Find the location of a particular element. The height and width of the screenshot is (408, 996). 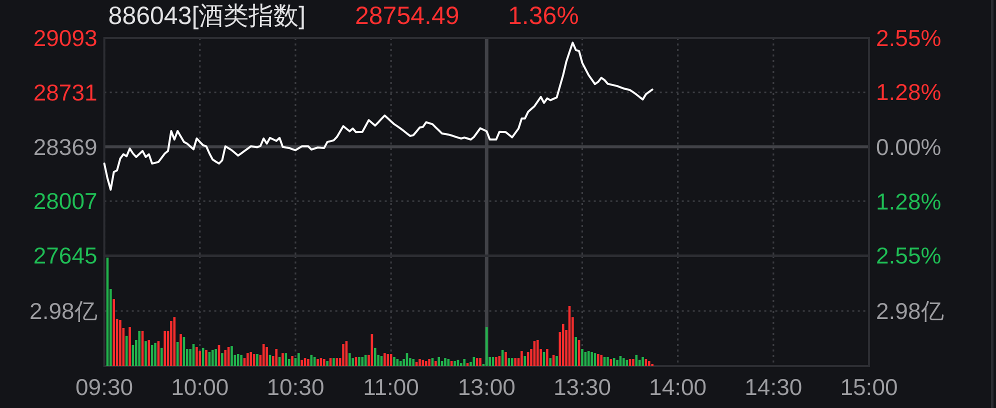

y-tick-label: 28731 is located at coordinates (65, 92).